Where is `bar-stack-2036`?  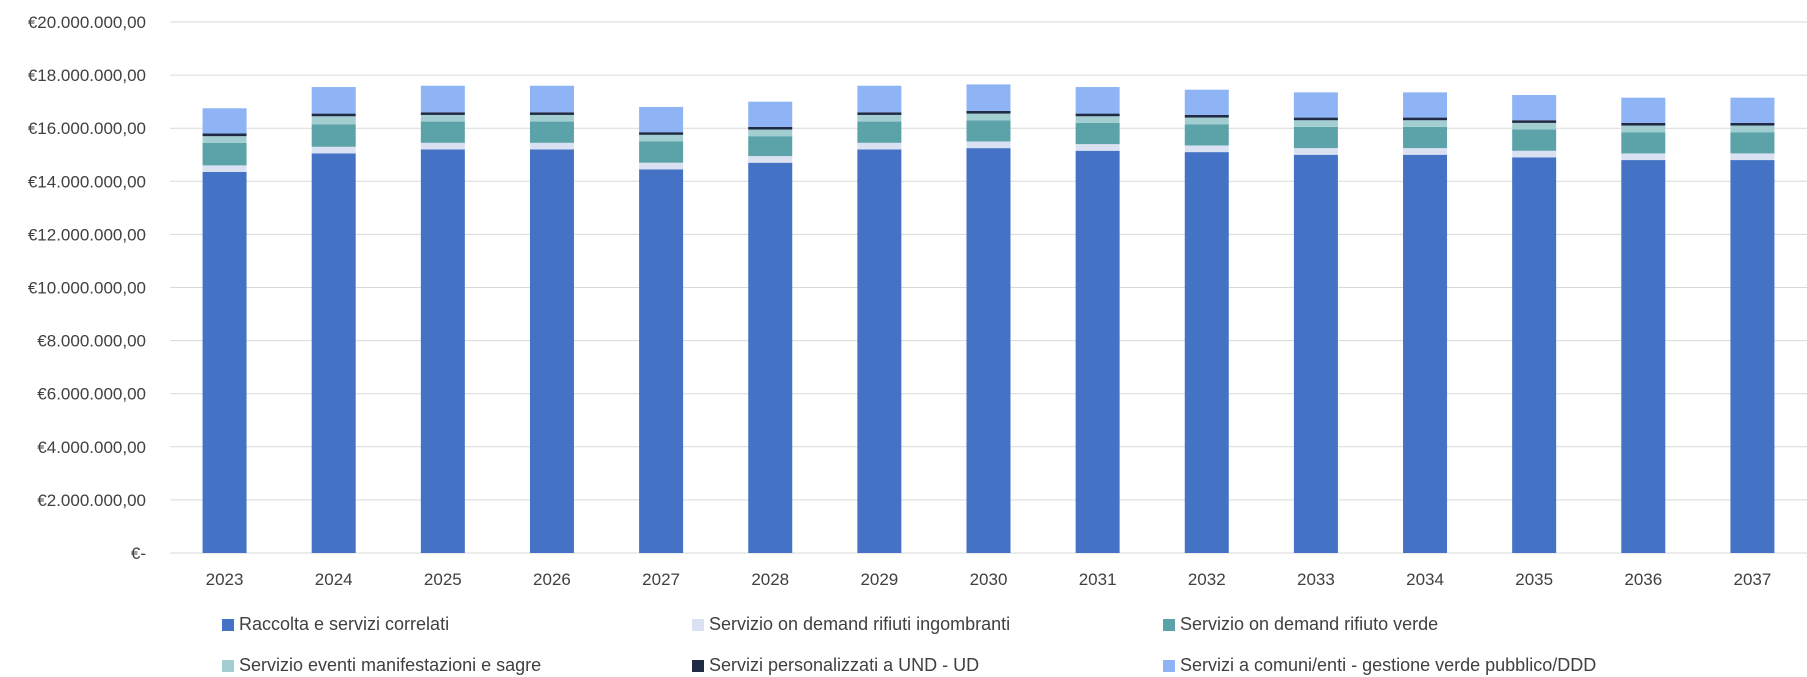 bar-stack-2036 is located at coordinates (1643, 325).